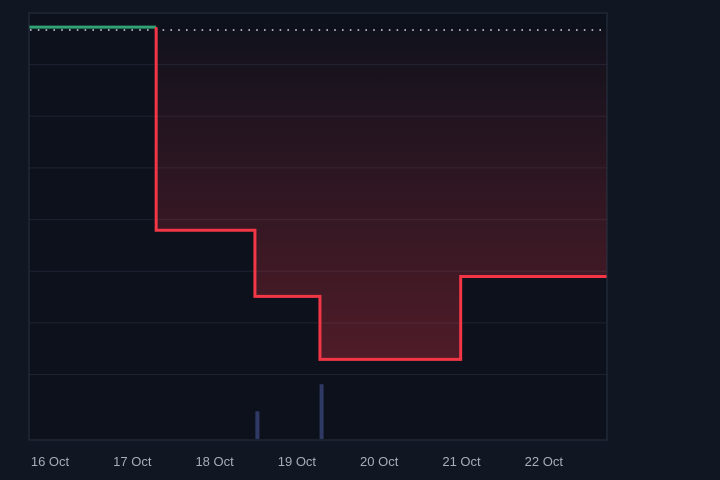  Describe the element at coordinates (214, 461) in the screenshot. I see `x-tick-label: 18 Oct` at that location.